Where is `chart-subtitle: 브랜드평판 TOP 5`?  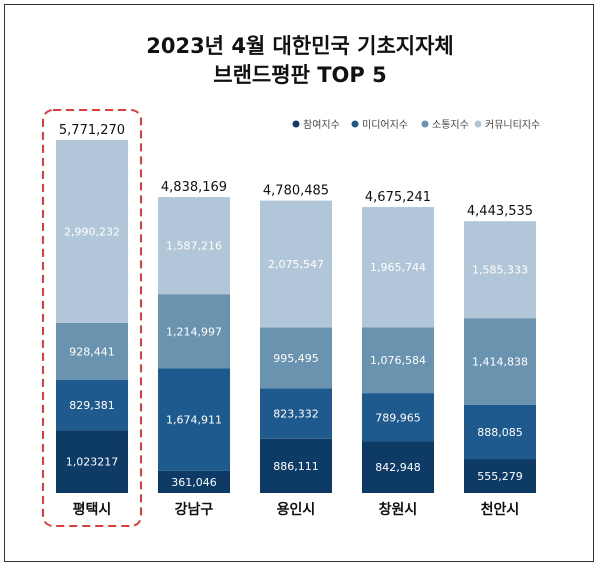 chart-subtitle: 브랜드평판 TOP 5 is located at coordinates (299, 75).